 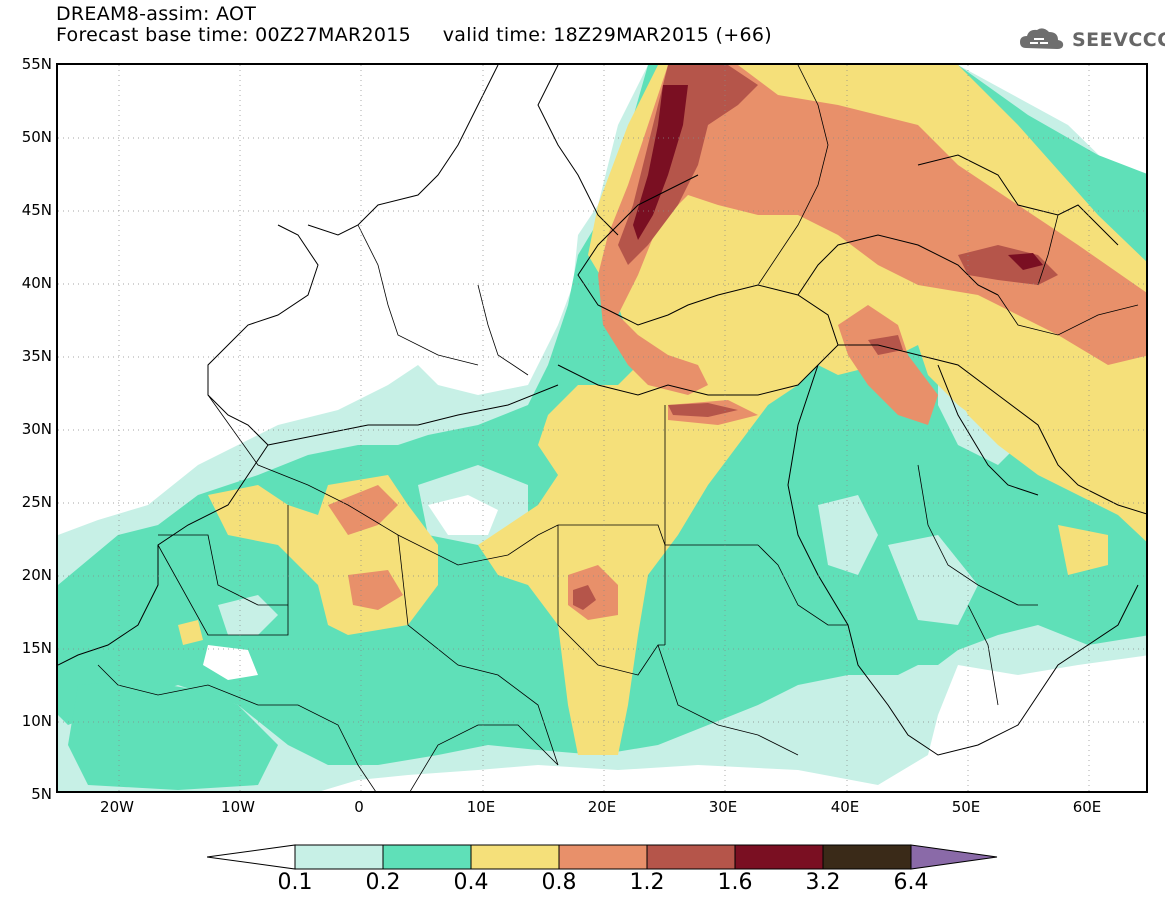 What do you see at coordinates (1118, 40) in the screenshot?
I see `logo-text: SEEVCCC` at bounding box center [1118, 40].